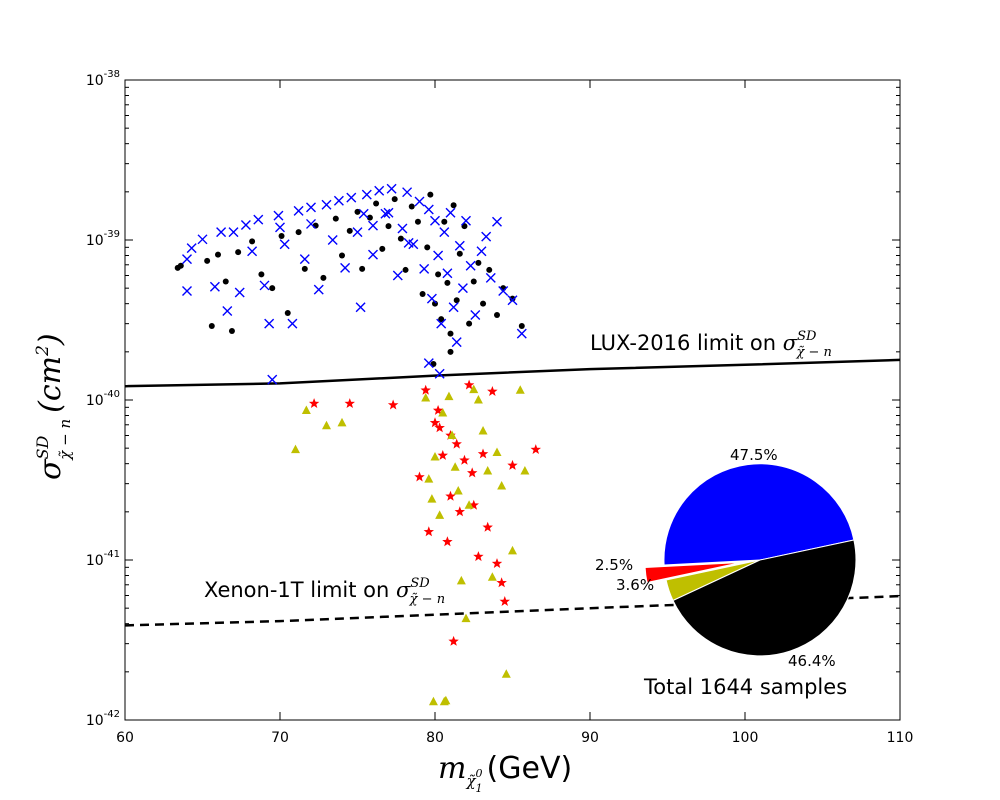  What do you see at coordinates (754, 455) in the screenshot?
I see `pie-label-blue: 47.5%` at bounding box center [754, 455].